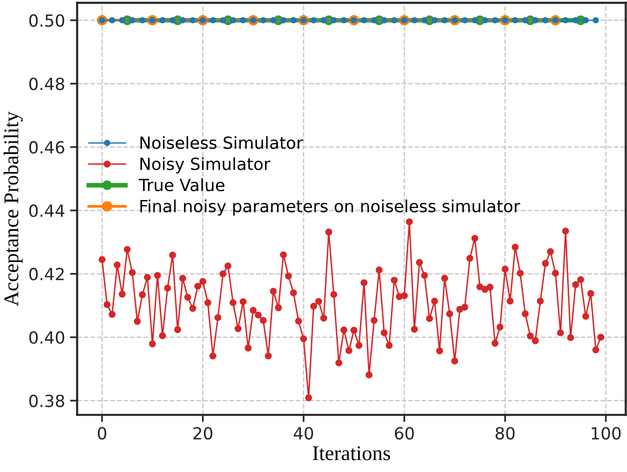  Describe the element at coordinates (46, 337) in the screenshot. I see `y-tick-label: 0.40` at that location.